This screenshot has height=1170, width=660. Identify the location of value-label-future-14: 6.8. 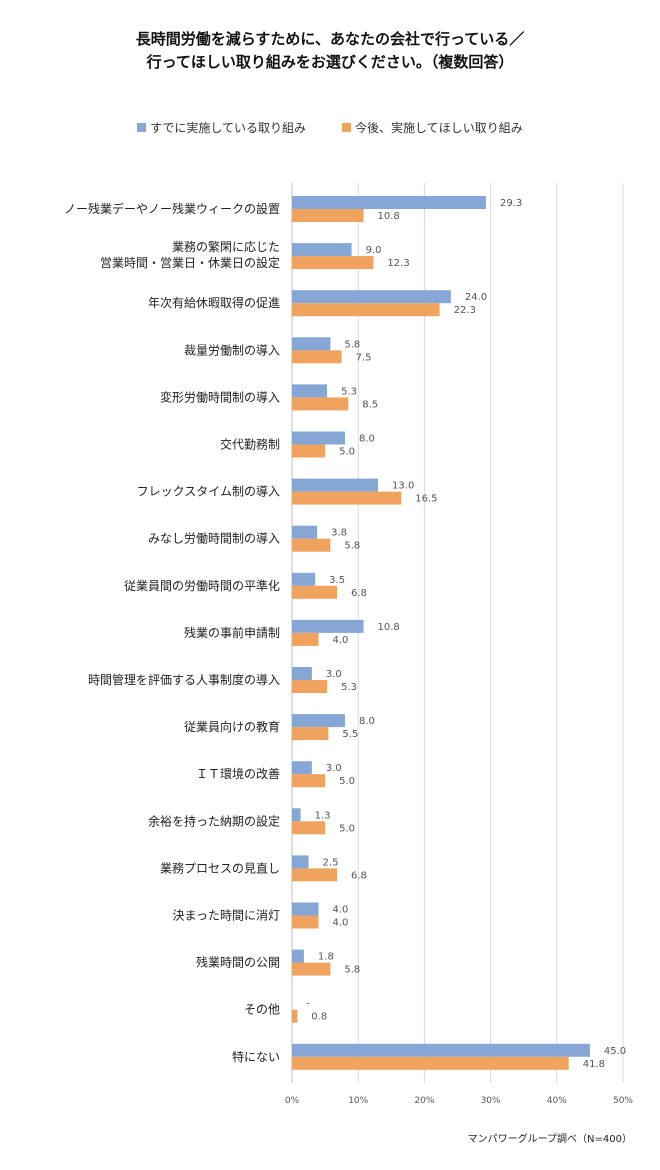
(359, 875).